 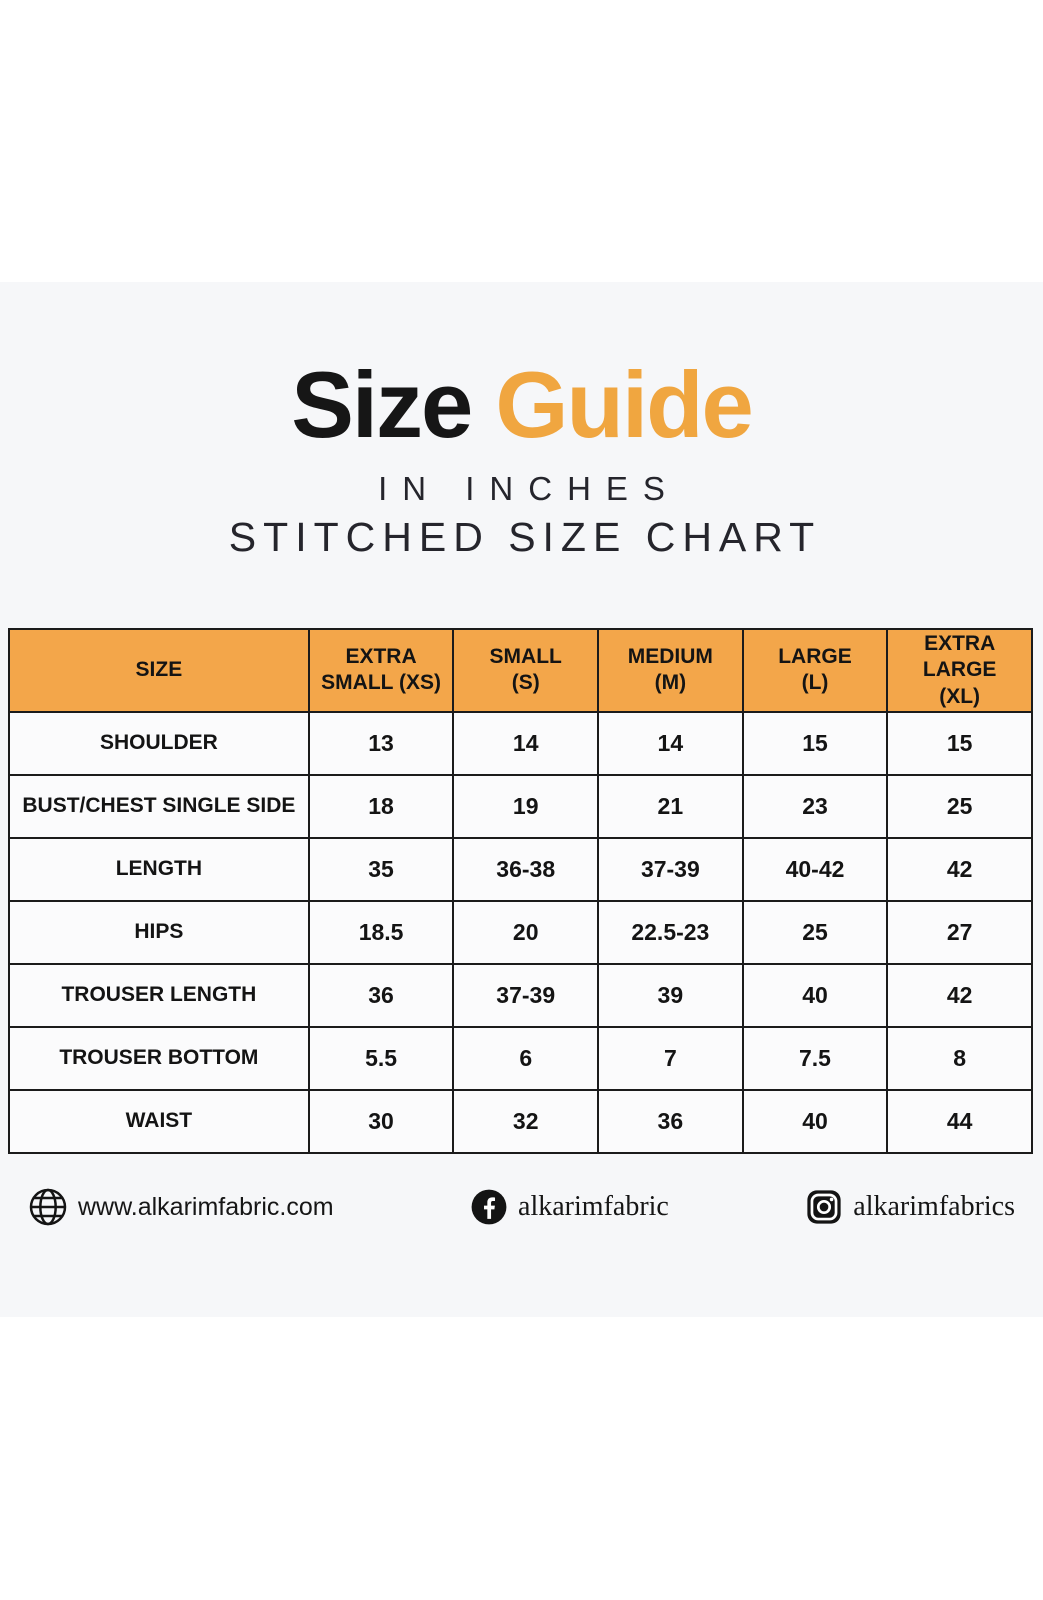 I want to click on cell-value: 6, so click(x=526, y=1058).